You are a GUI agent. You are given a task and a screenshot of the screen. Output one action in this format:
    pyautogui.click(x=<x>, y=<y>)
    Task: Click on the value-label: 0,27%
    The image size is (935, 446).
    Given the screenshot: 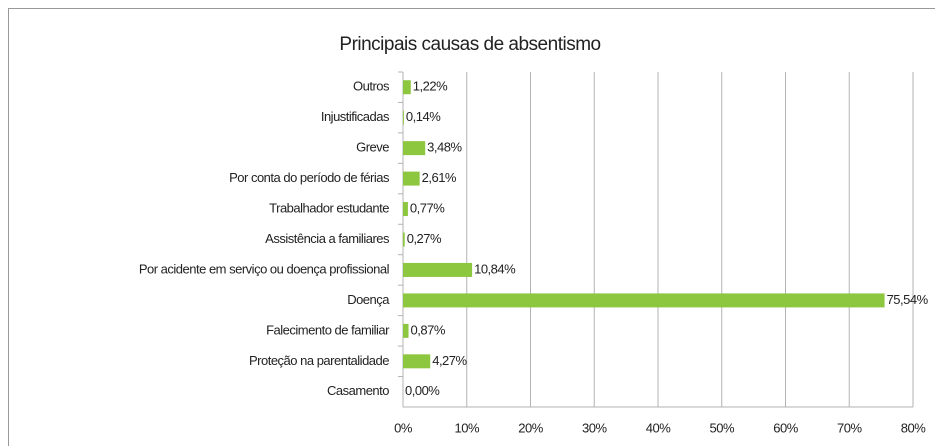 What is the action you would take?
    pyautogui.click(x=424, y=238)
    